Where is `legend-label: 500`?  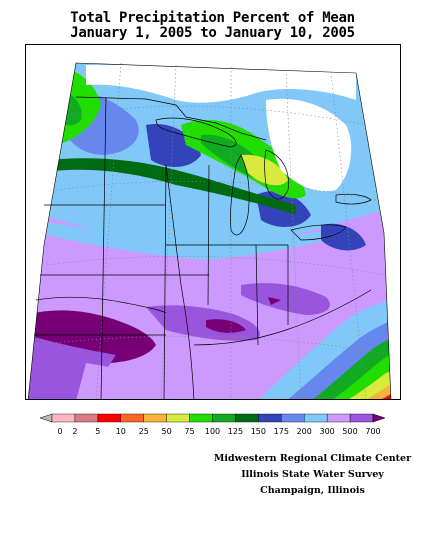
legend-label: 500 is located at coordinates (349, 431).